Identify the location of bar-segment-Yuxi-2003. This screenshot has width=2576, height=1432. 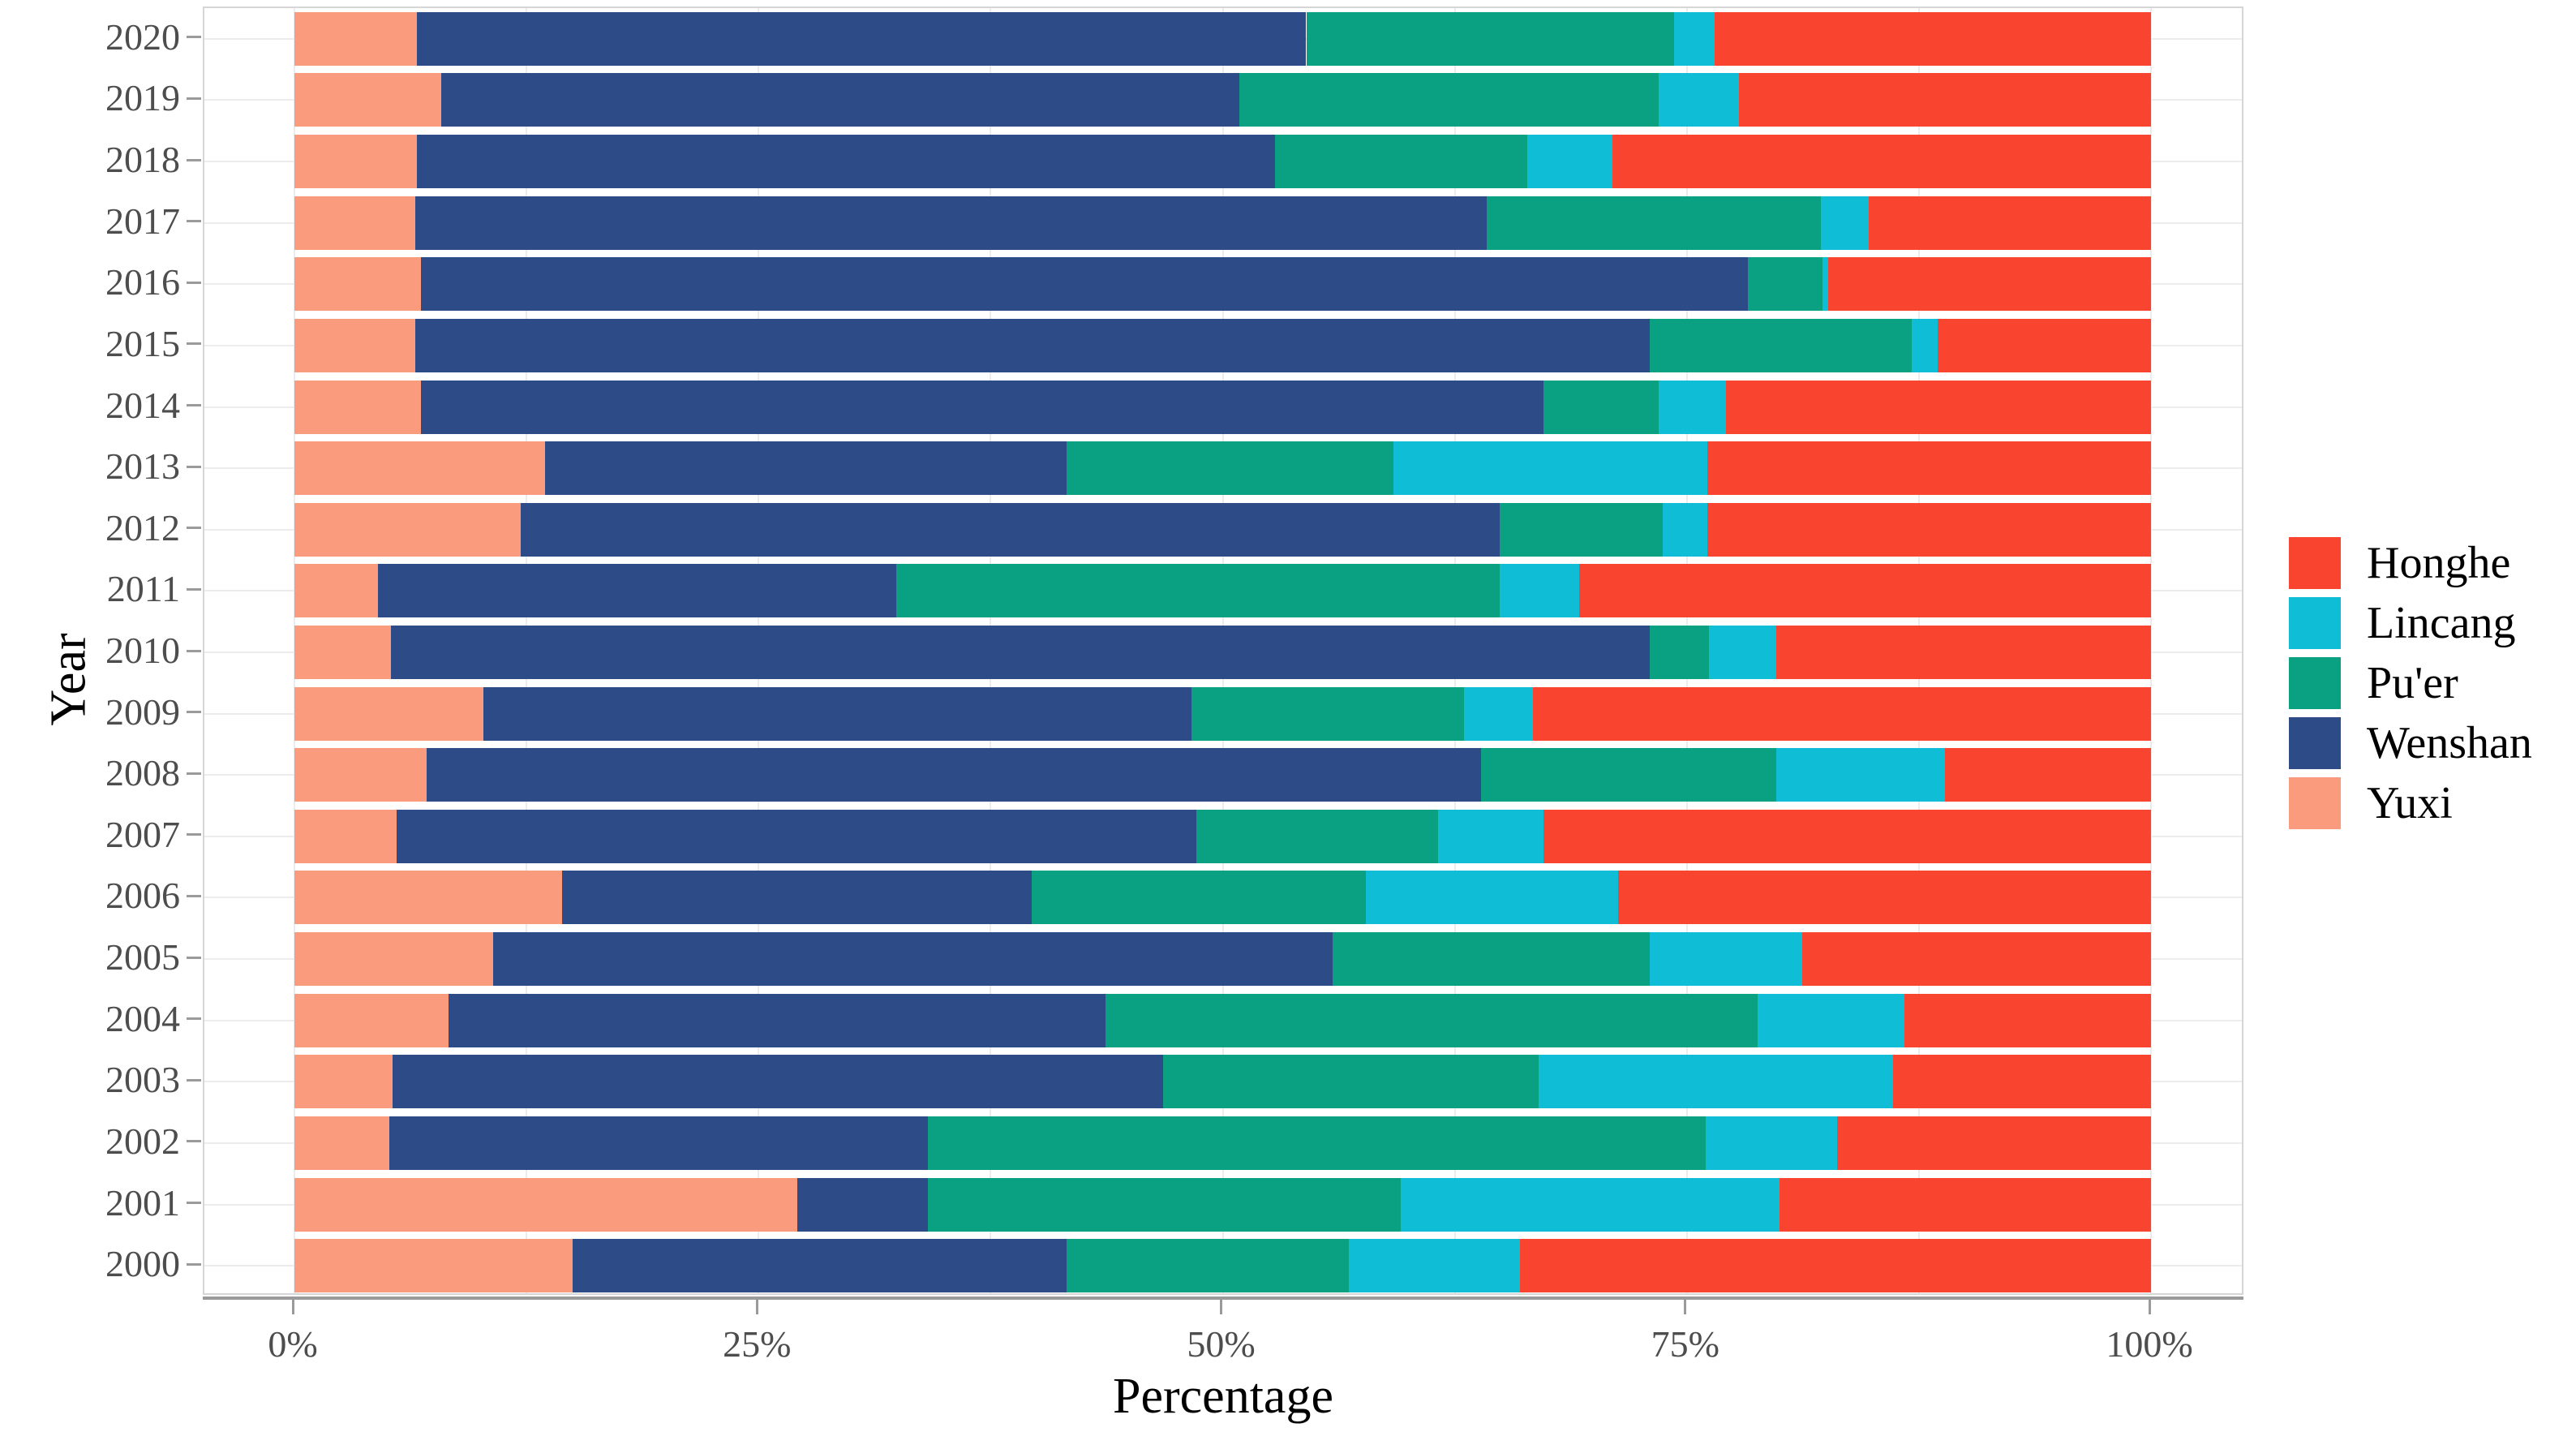
(343, 1082).